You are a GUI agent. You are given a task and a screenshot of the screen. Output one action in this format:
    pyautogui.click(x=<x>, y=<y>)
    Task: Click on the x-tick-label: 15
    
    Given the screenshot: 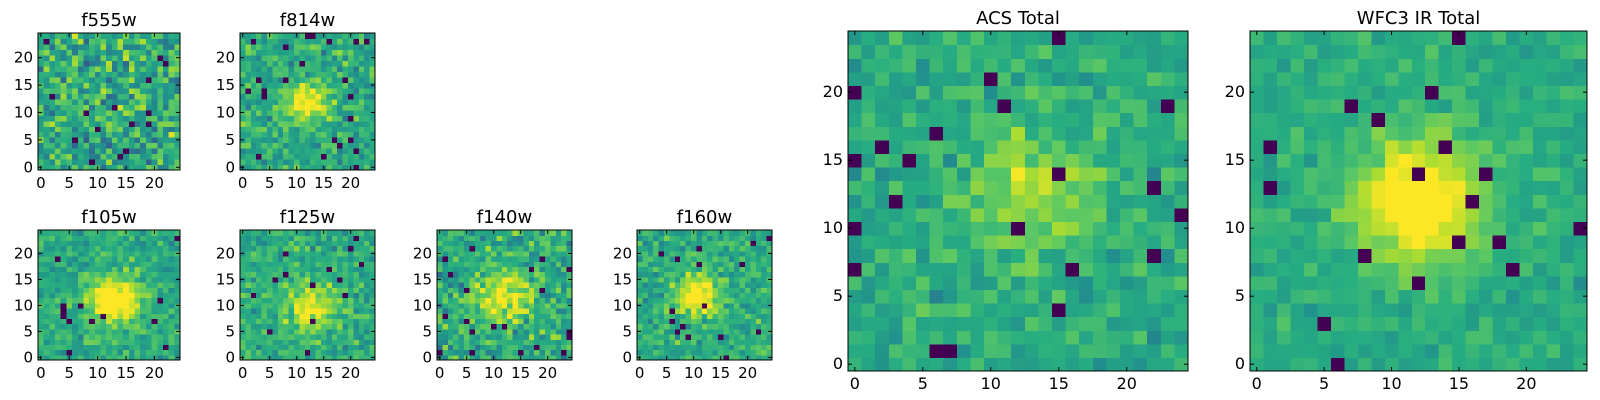 What is the action you would take?
    pyautogui.click(x=125, y=373)
    